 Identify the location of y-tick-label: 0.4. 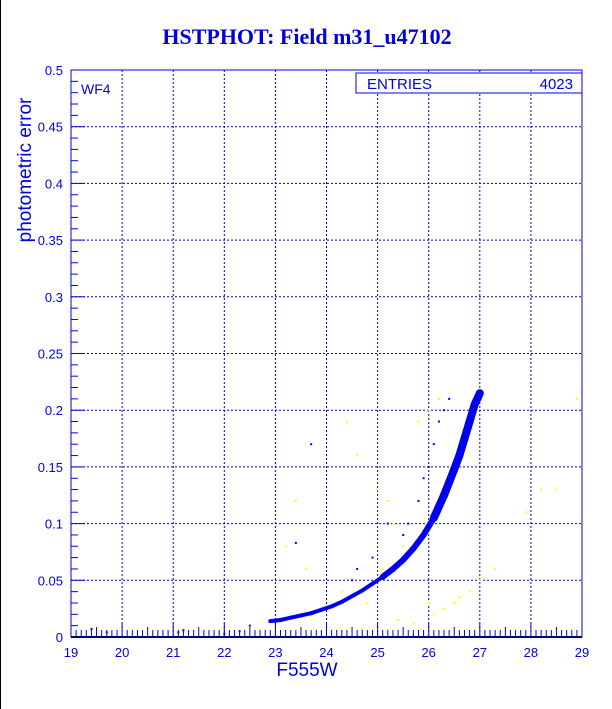
(54, 183).